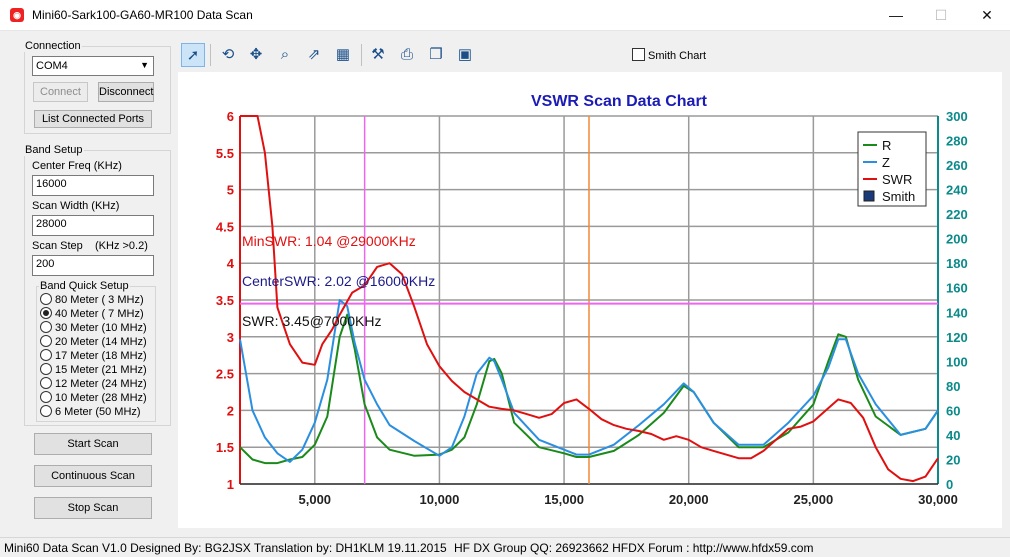 The image size is (1010, 557). What do you see at coordinates (93, 66) in the screenshot?
I see `port-select: COM4 ▼` at bounding box center [93, 66].